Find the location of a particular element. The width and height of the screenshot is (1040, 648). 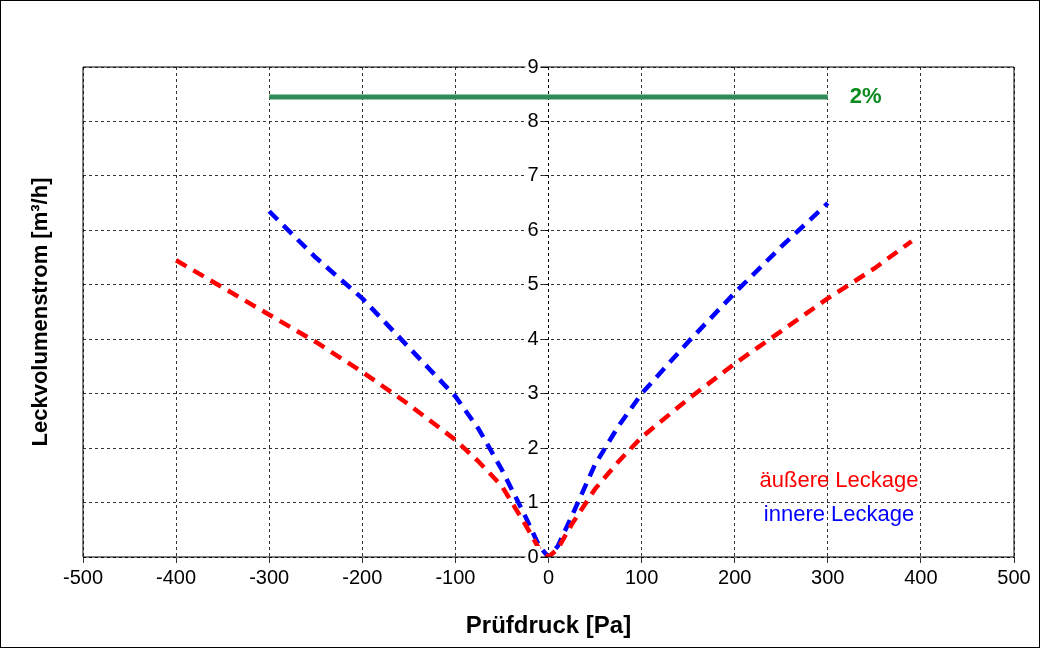

y-tick-label: 0 is located at coordinates (533, 555).